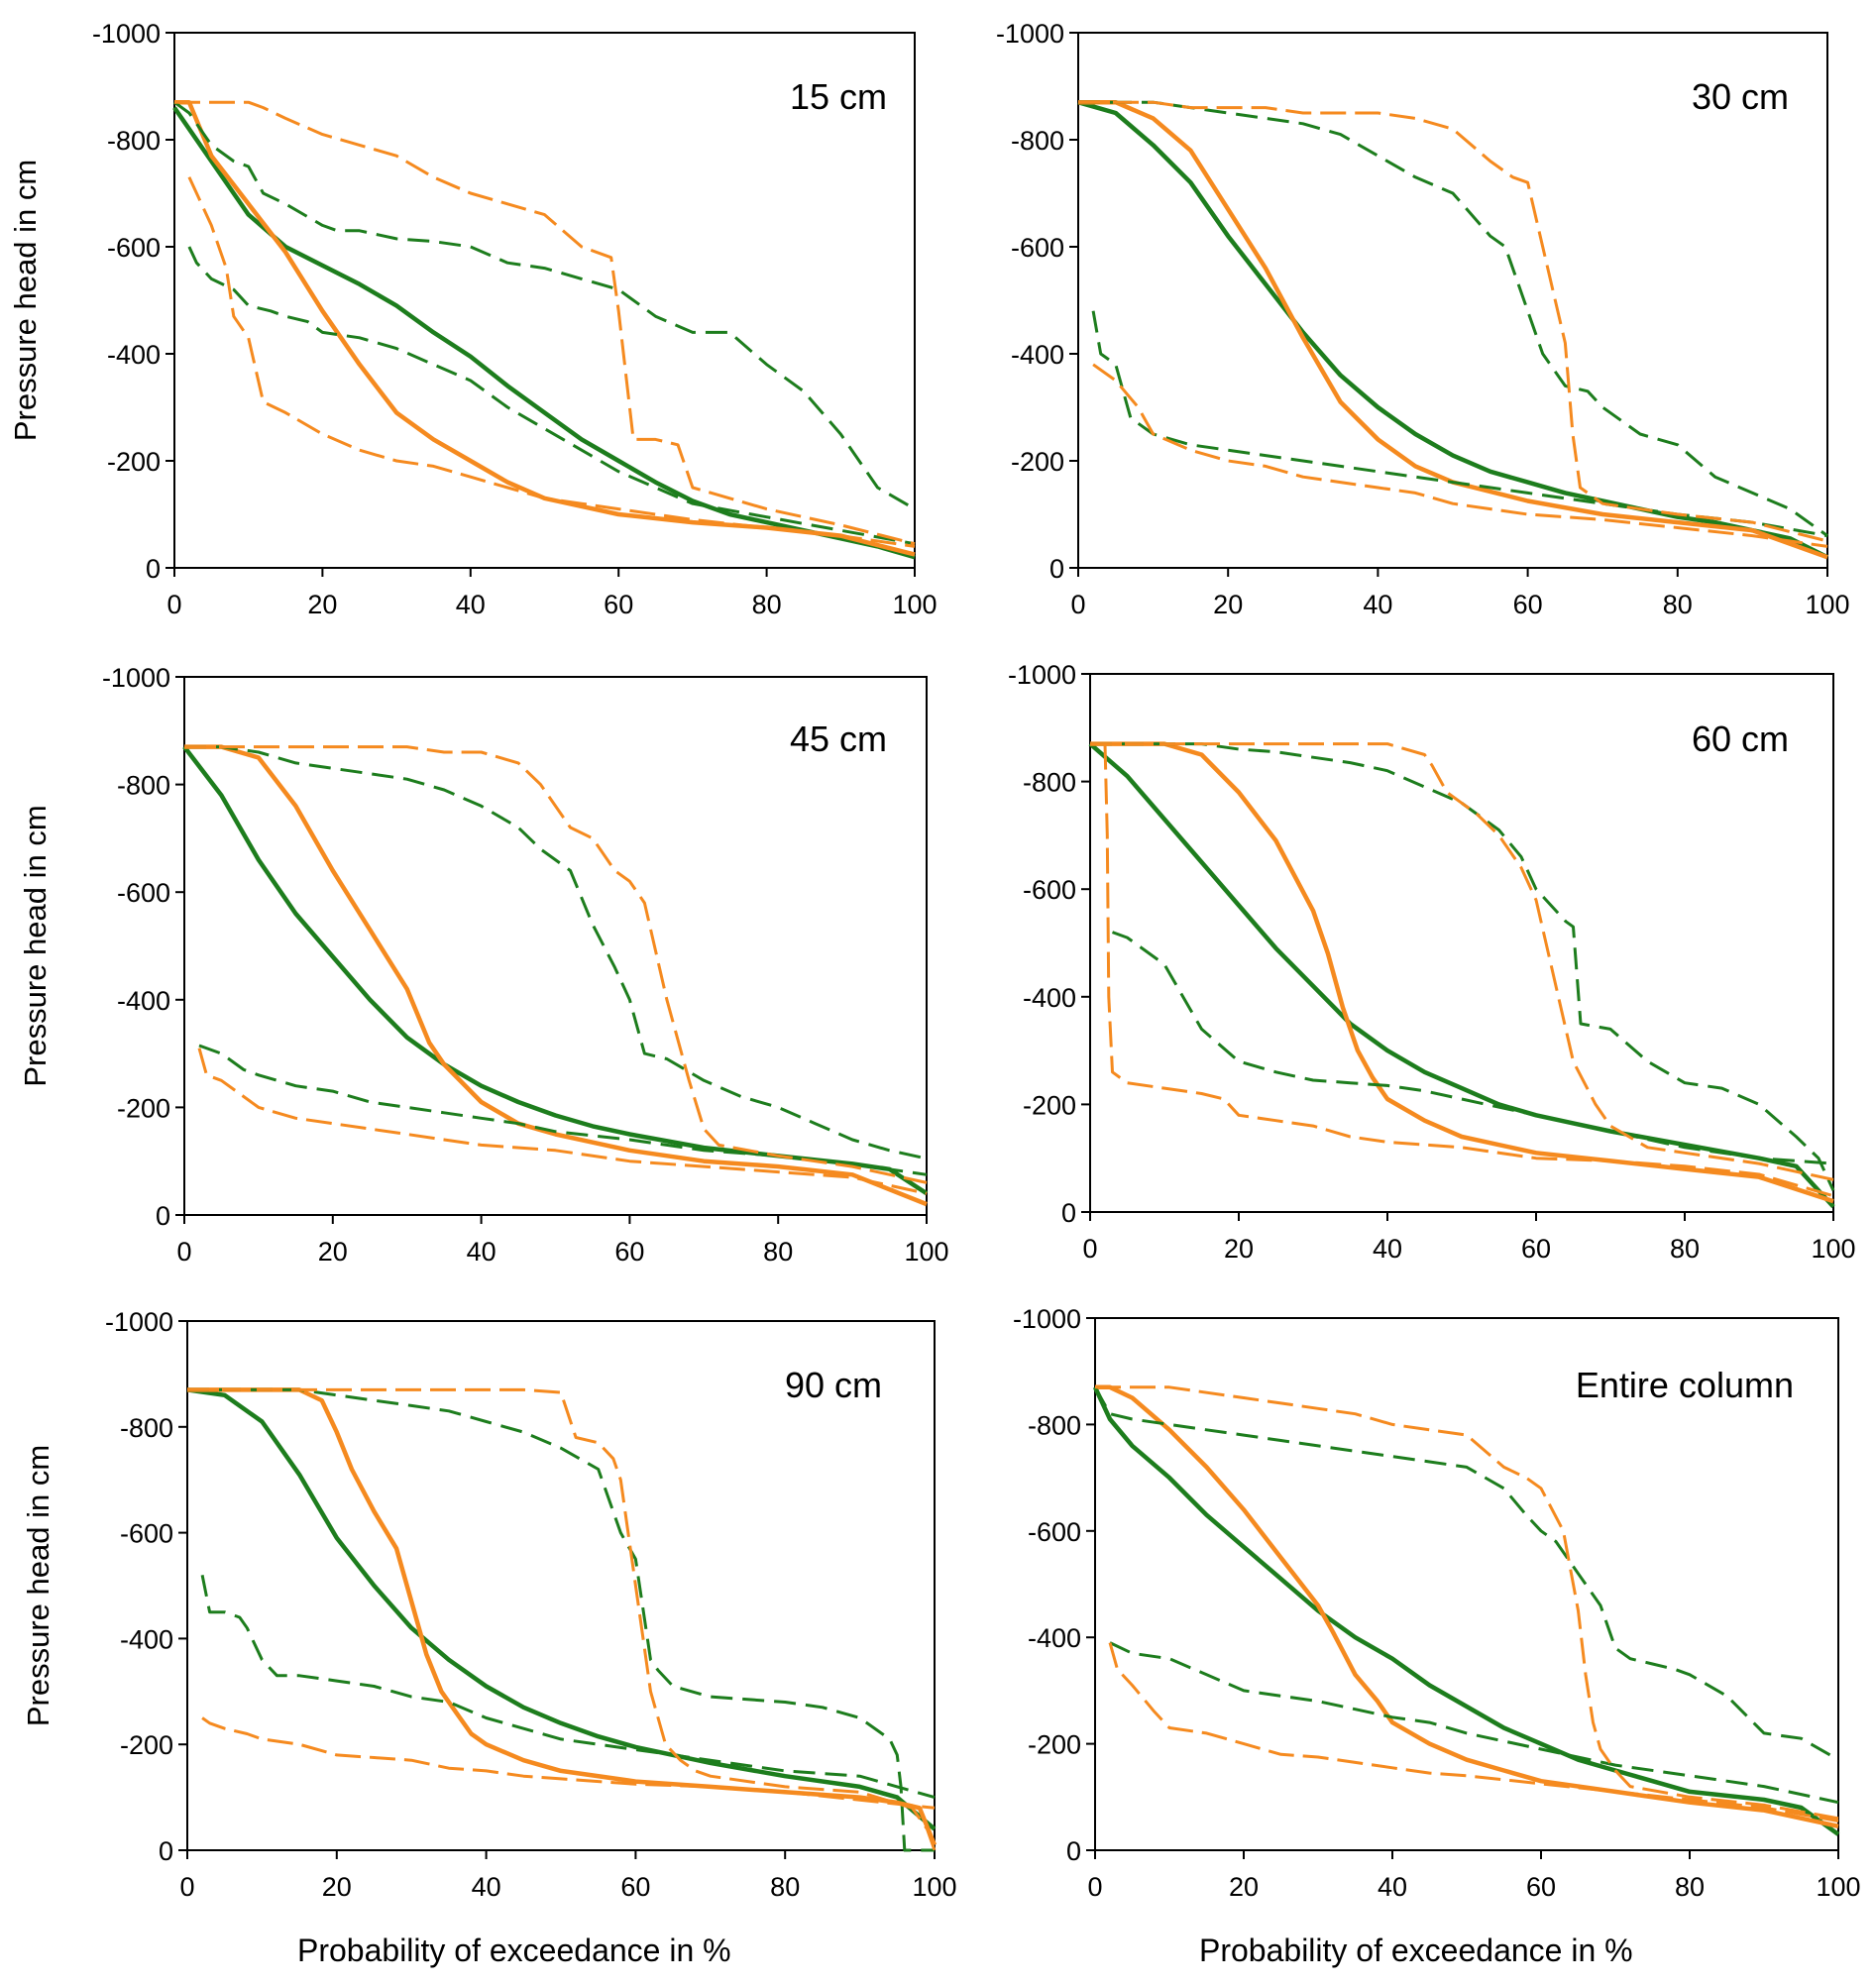 The height and width of the screenshot is (1988, 1875). What do you see at coordinates (1416, 1950) in the screenshot?
I see `x-axis-label-right: Probability of exceedance in %` at bounding box center [1416, 1950].